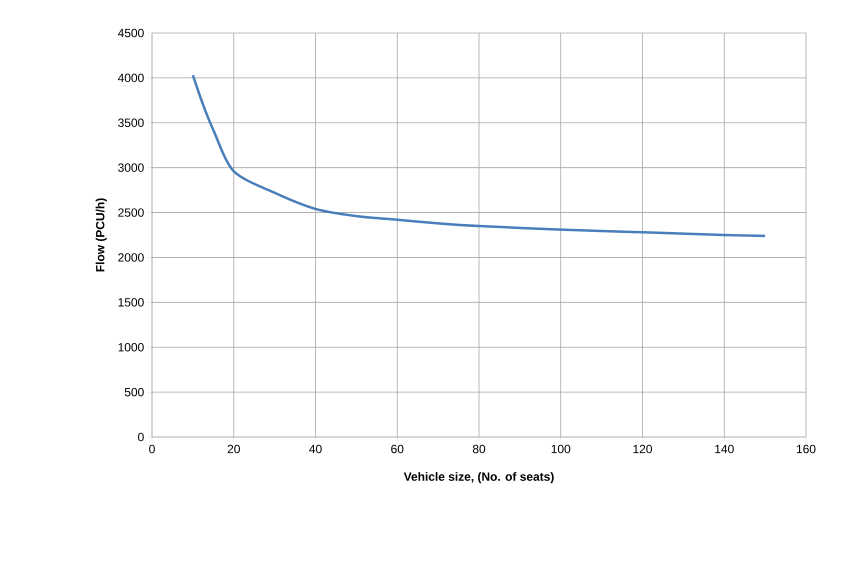  I want to click on x-tick-label: 20, so click(234, 449).